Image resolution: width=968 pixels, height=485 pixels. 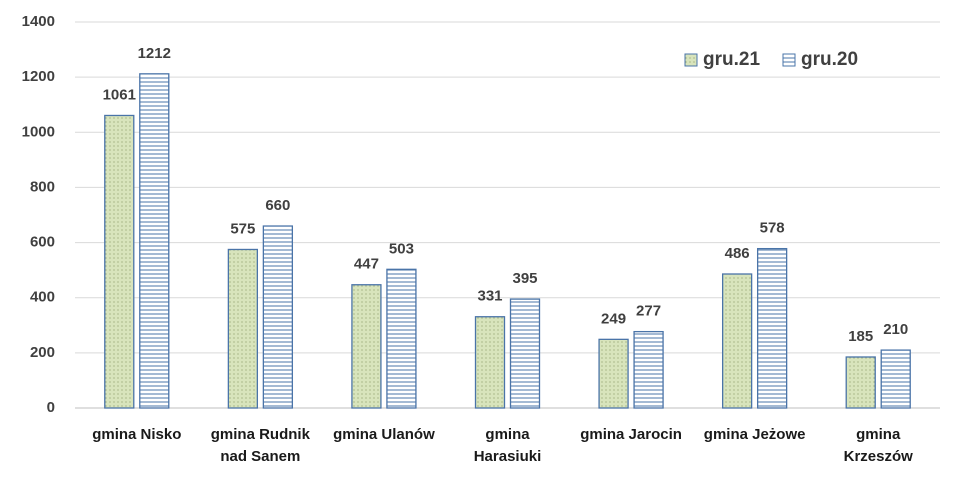 What do you see at coordinates (119, 94) in the screenshot?
I see `data-label: 1061` at bounding box center [119, 94].